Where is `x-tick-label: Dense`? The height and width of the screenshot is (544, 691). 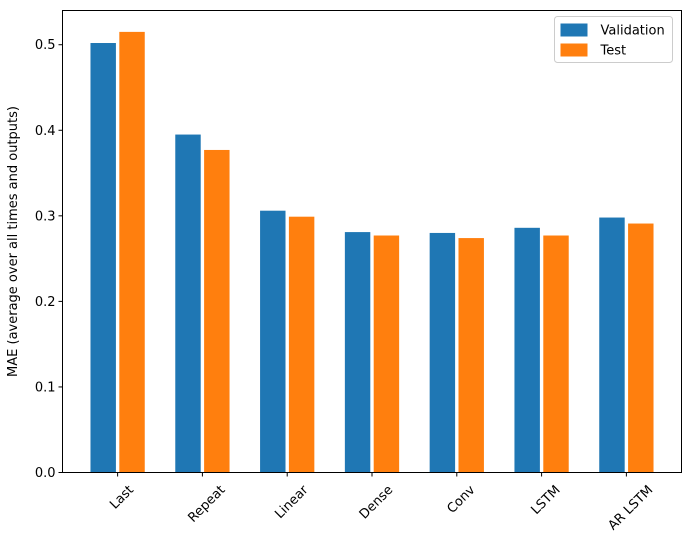
x-tick-label: Dense is located at coordinates (377, 503).